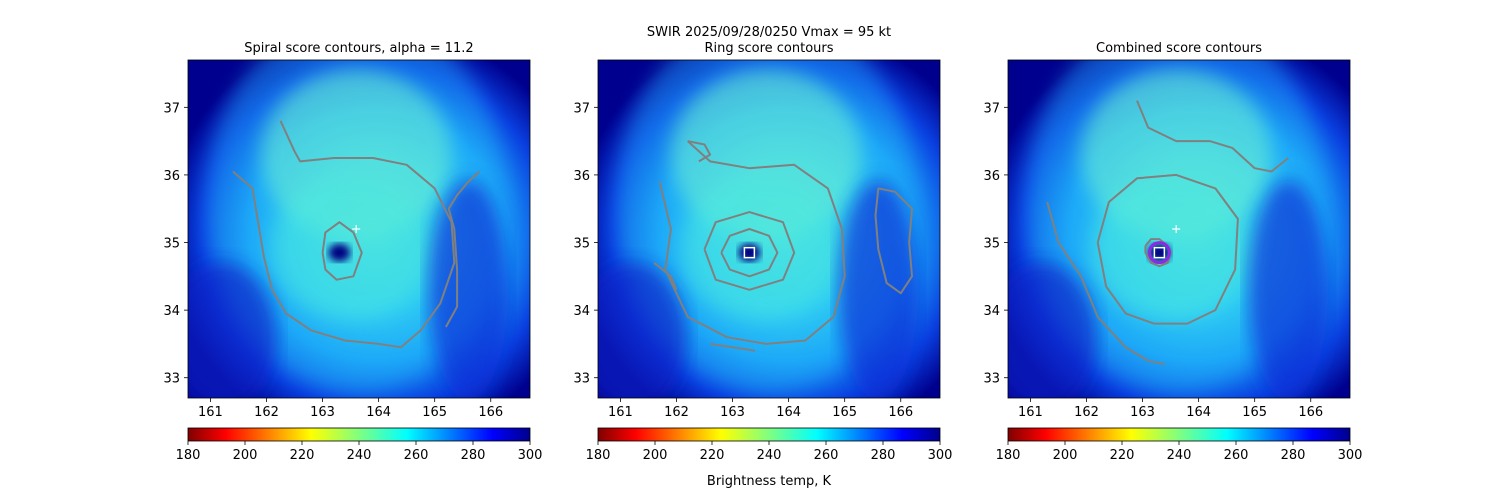 The height and width of the screenshot is (504, 1500). Describe the element at coordinates (358, 48) in the screenshot. I see `panel-title: Spiral score contours, alpha = 11.2` at that location.